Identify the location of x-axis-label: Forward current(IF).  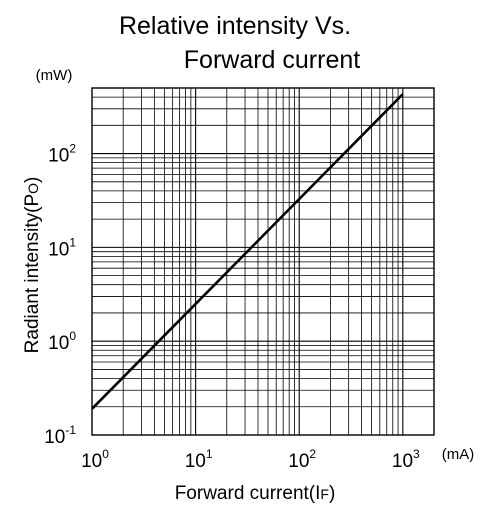
(255, 493).